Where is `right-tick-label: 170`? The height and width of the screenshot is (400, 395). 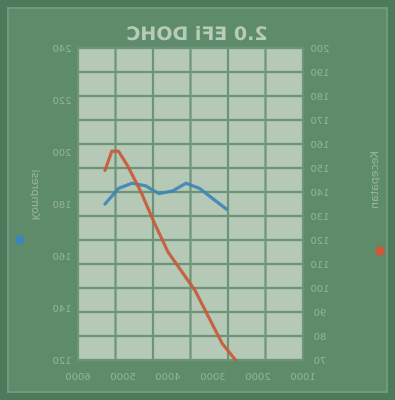
right-tick-label: 170 is located at coordinates (319, 121).